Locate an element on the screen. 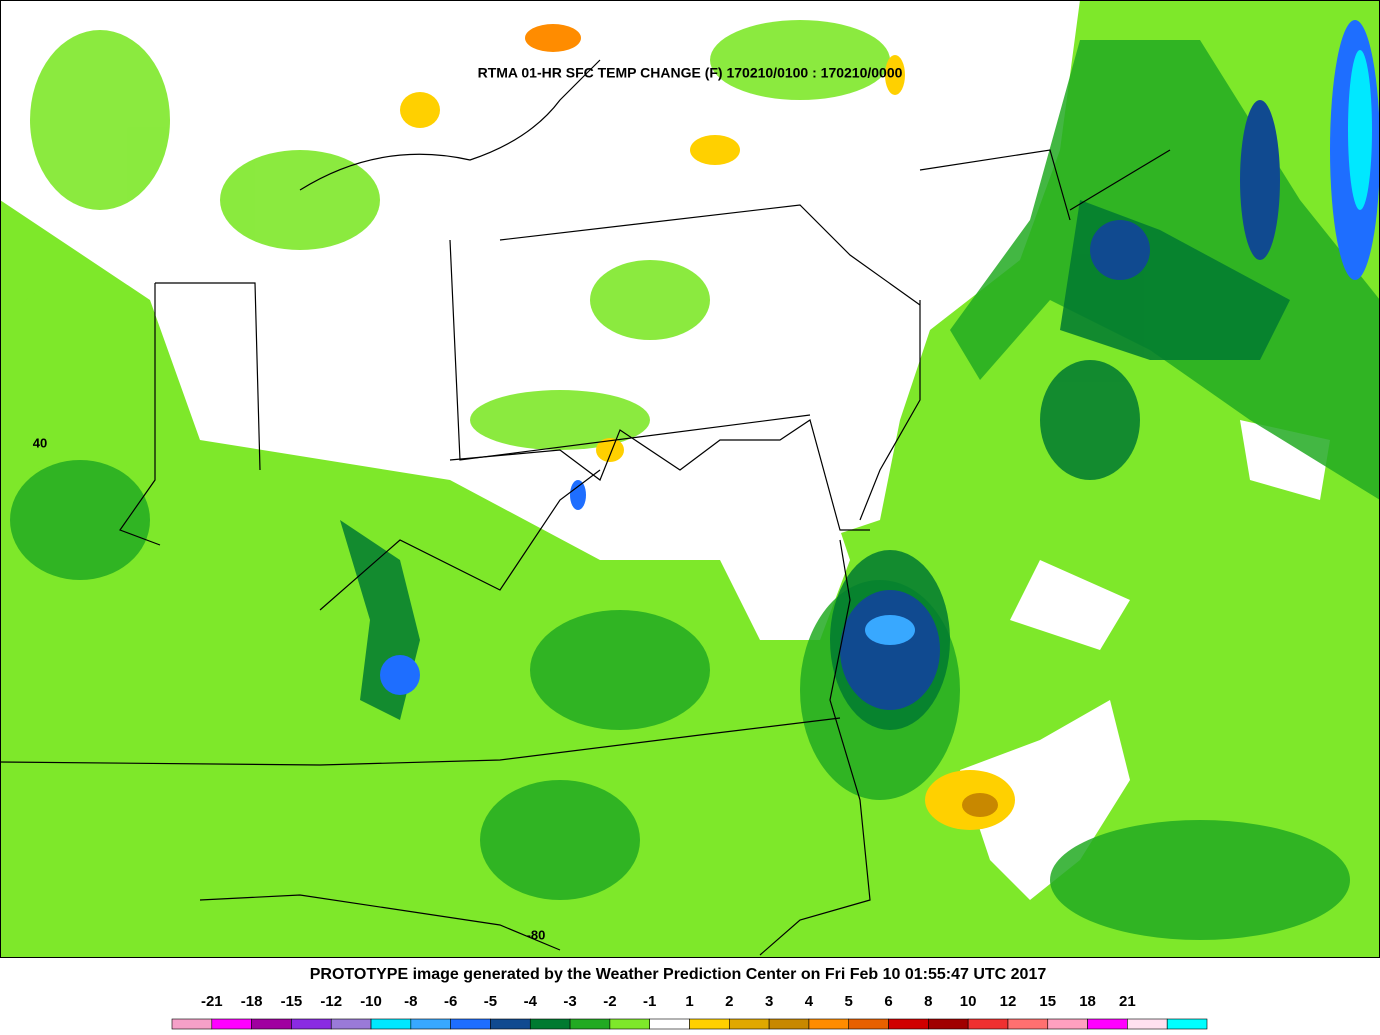 The height and width of the screenshot is (1035, 1380). colorbar-label: 5 is located at coordinates (849, 1001).